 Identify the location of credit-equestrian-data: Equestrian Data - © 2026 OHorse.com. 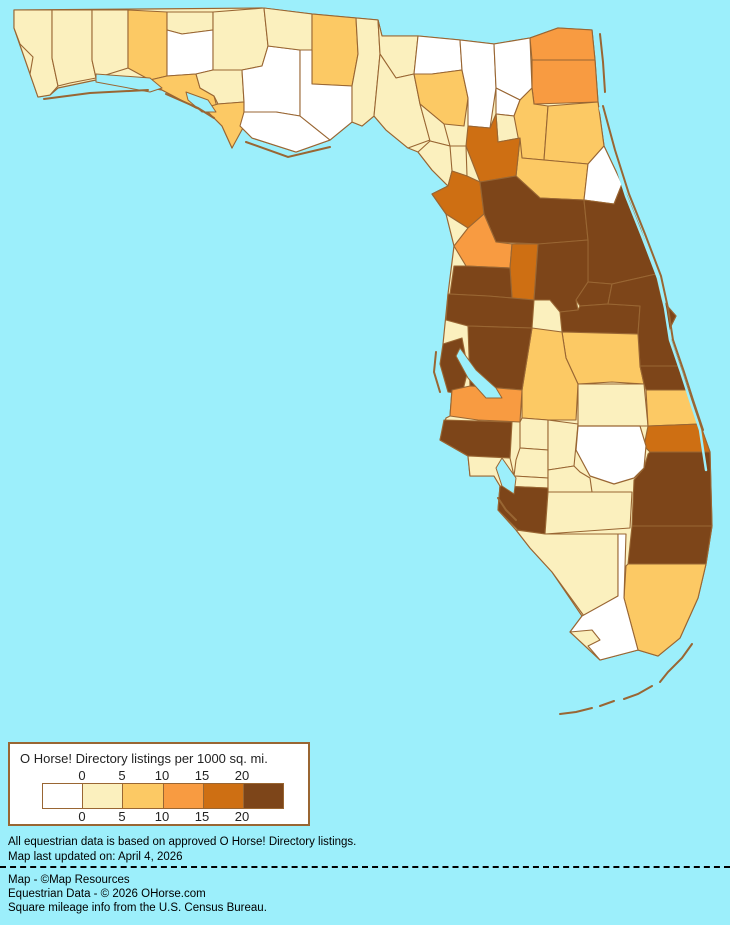
(107, 894).